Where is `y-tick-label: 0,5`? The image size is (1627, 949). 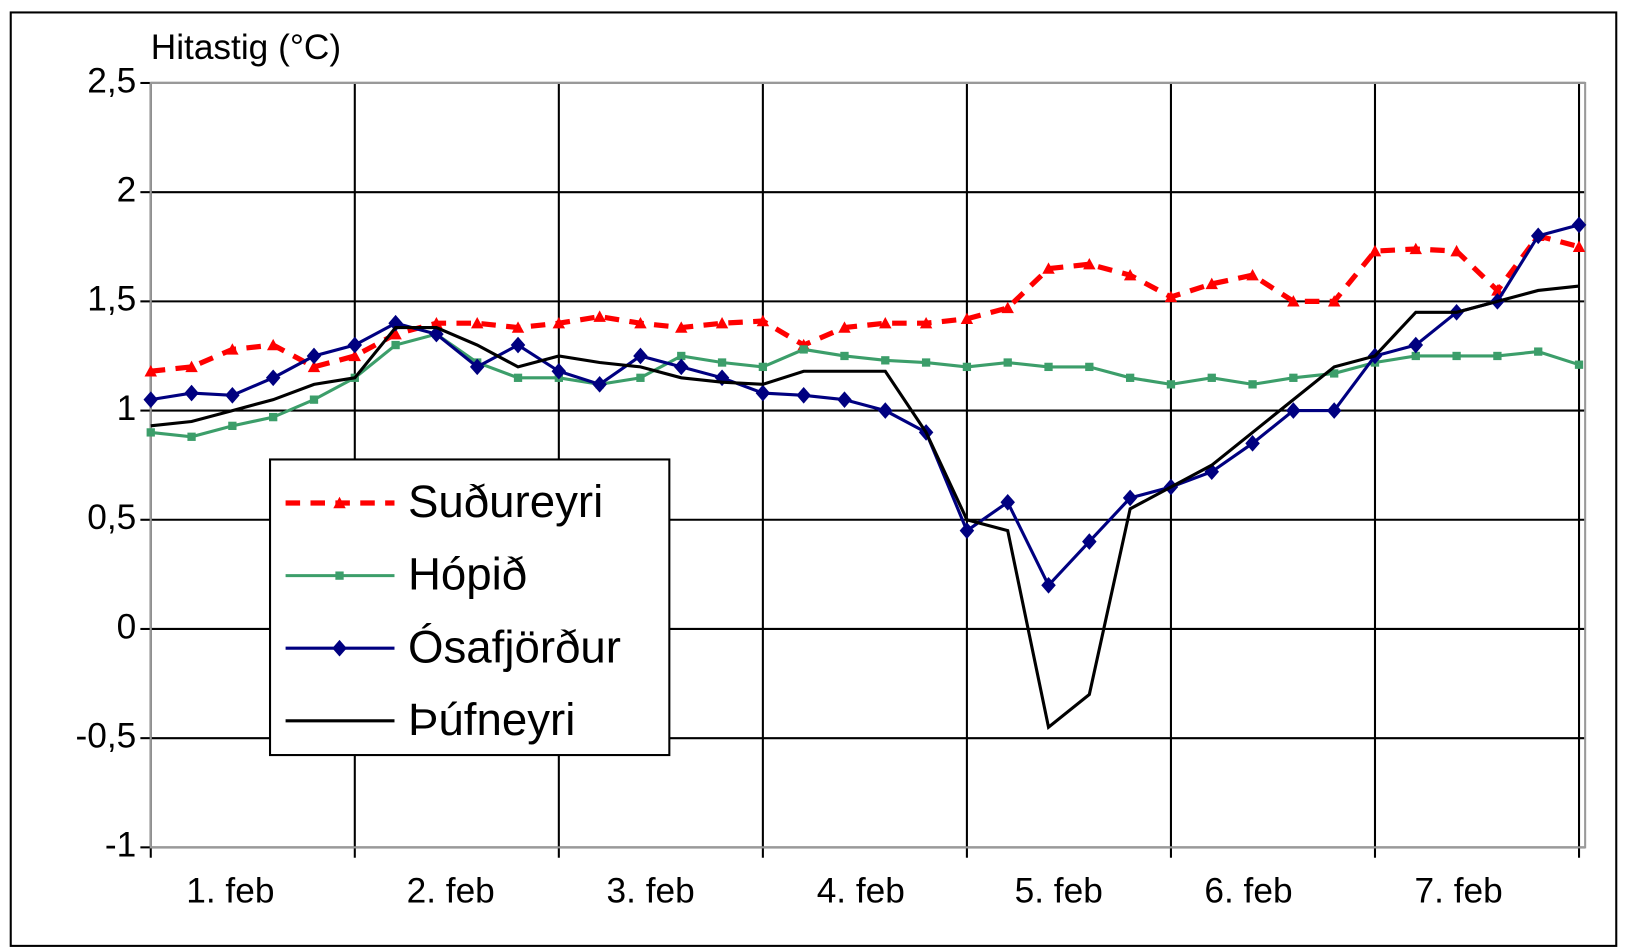 y-tick-label: 0,5 is located at coordinates (111, 517).